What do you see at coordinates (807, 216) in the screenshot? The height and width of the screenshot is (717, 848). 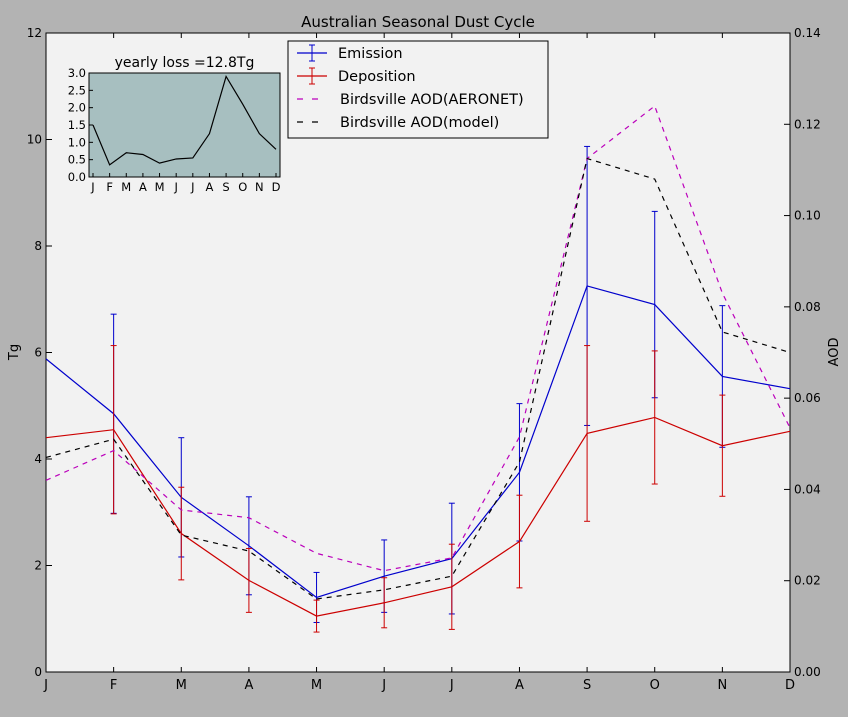 I see `y-right-tick-label: 0.10` at bounding box center [807, 216].